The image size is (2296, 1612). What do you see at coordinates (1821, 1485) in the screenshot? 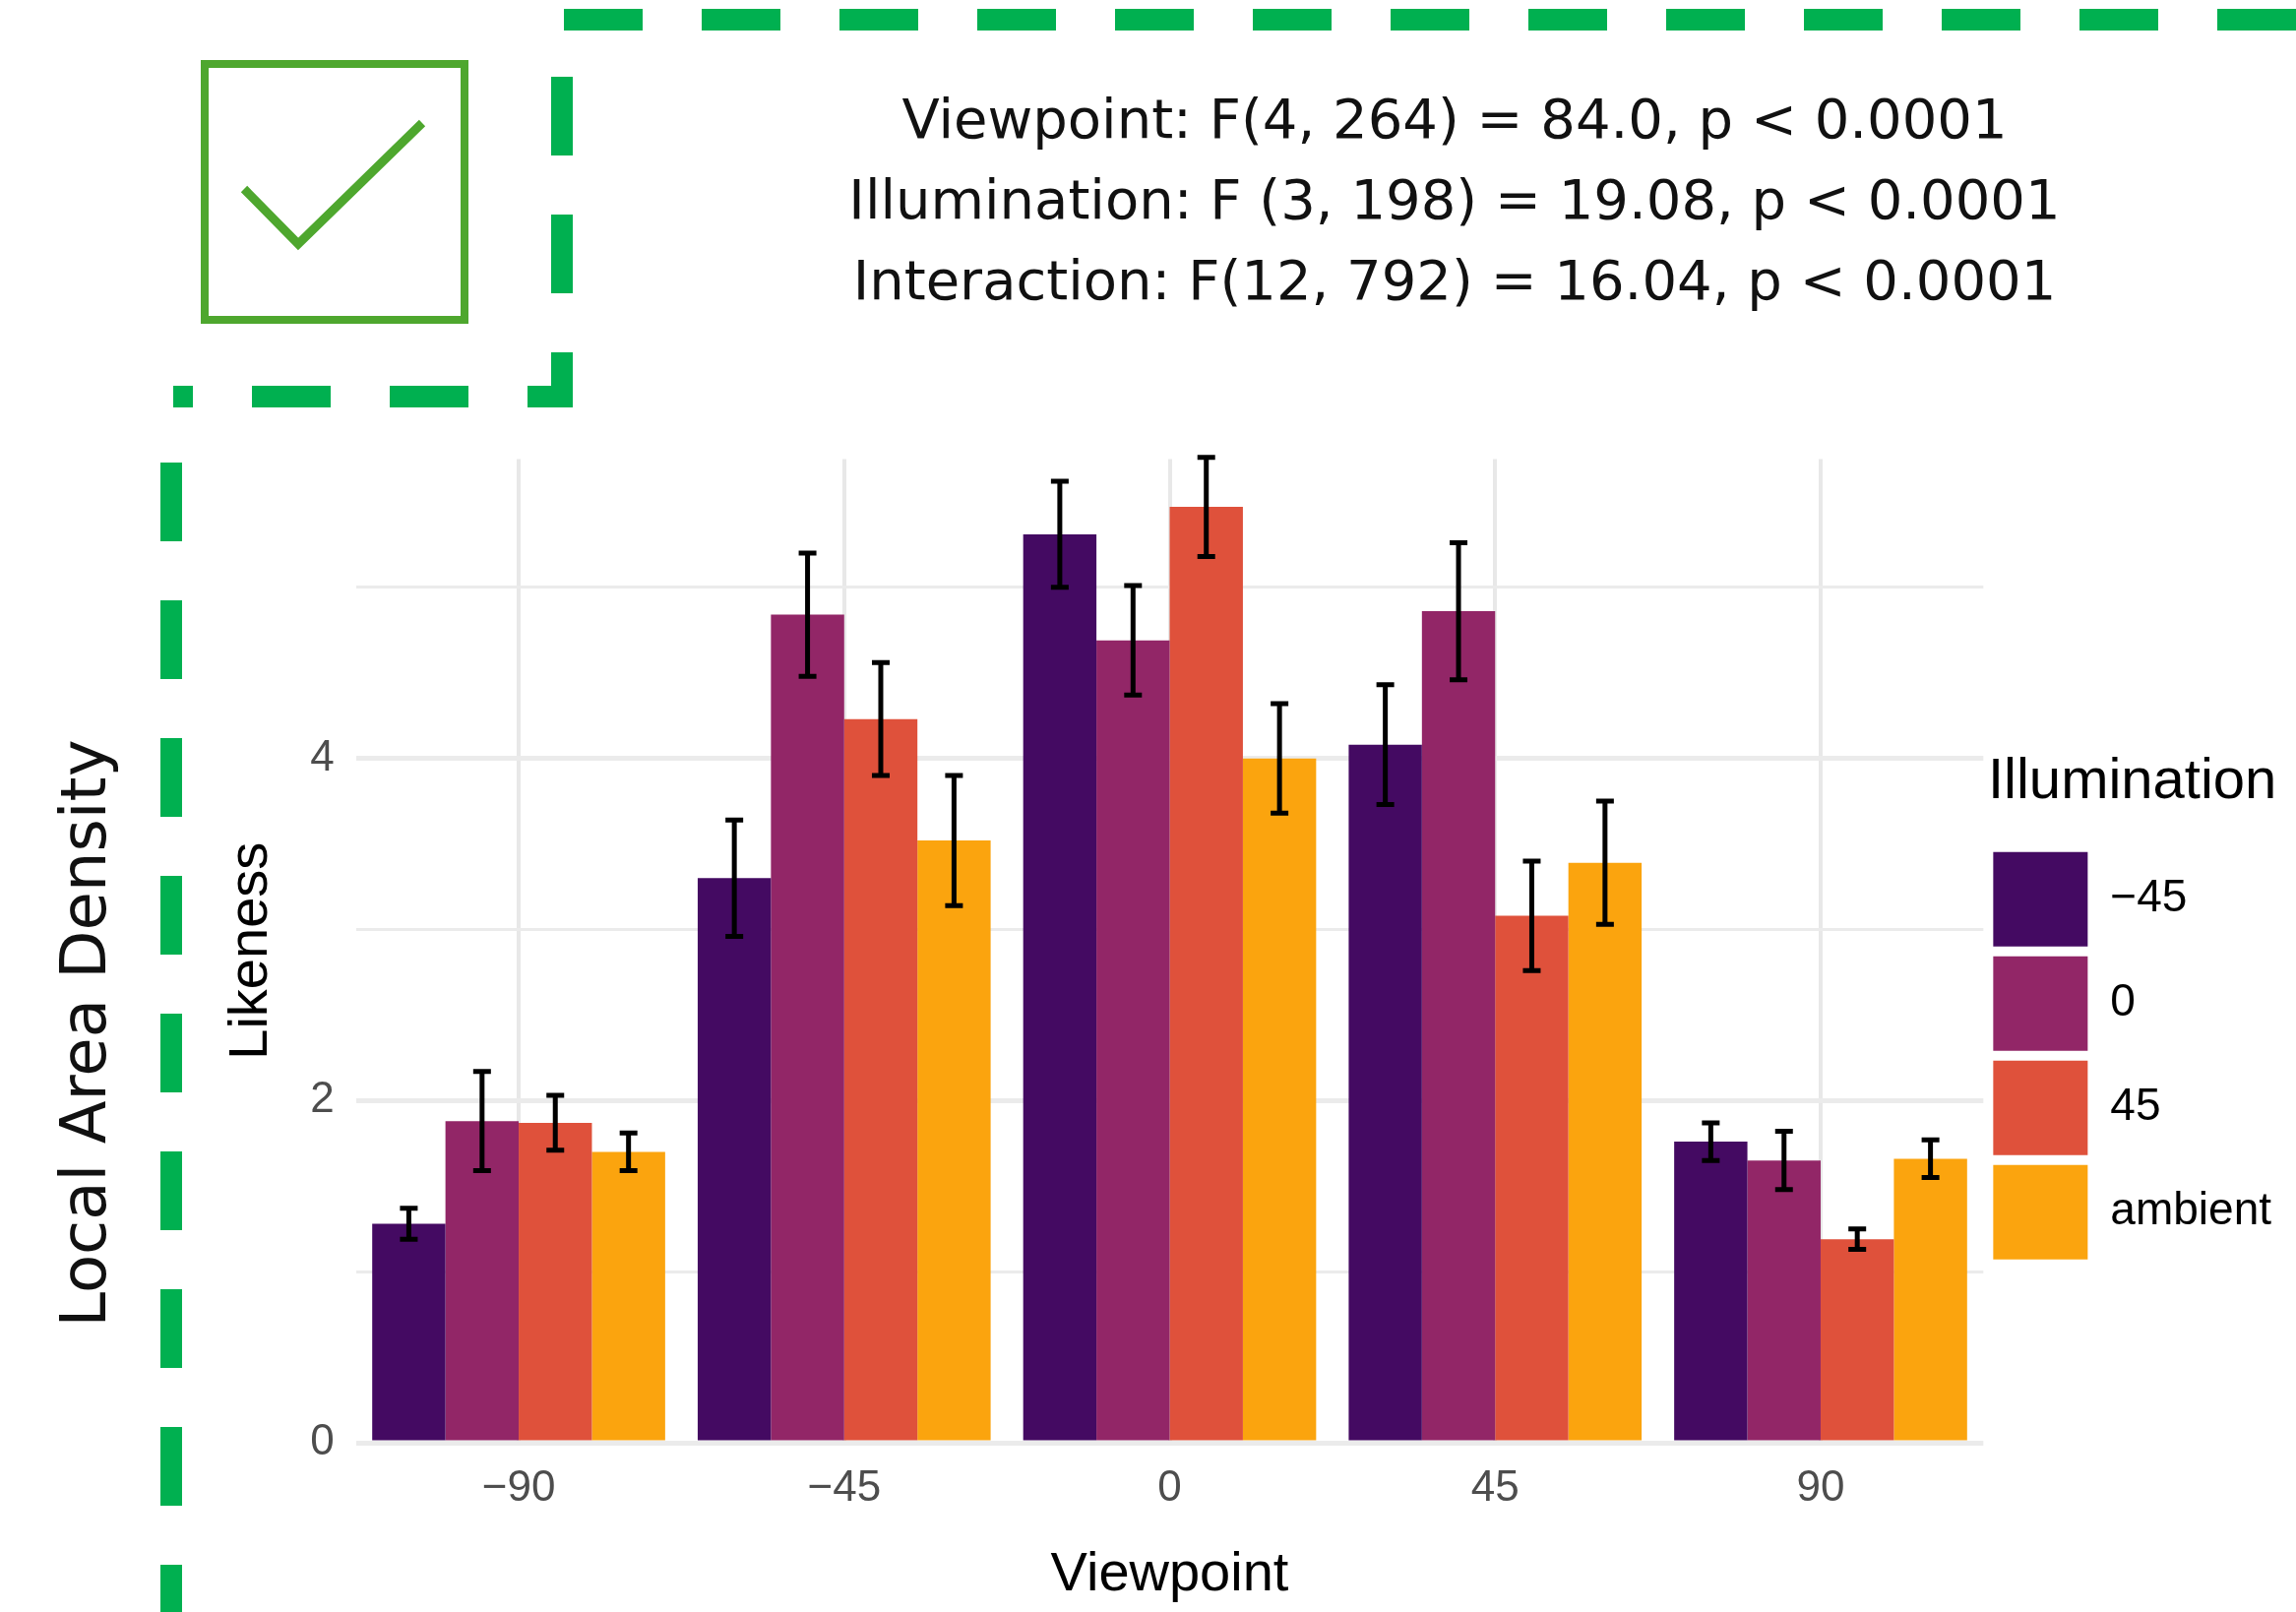
I see `x-tick-label: 90` at bounding box center [1821, 1485].